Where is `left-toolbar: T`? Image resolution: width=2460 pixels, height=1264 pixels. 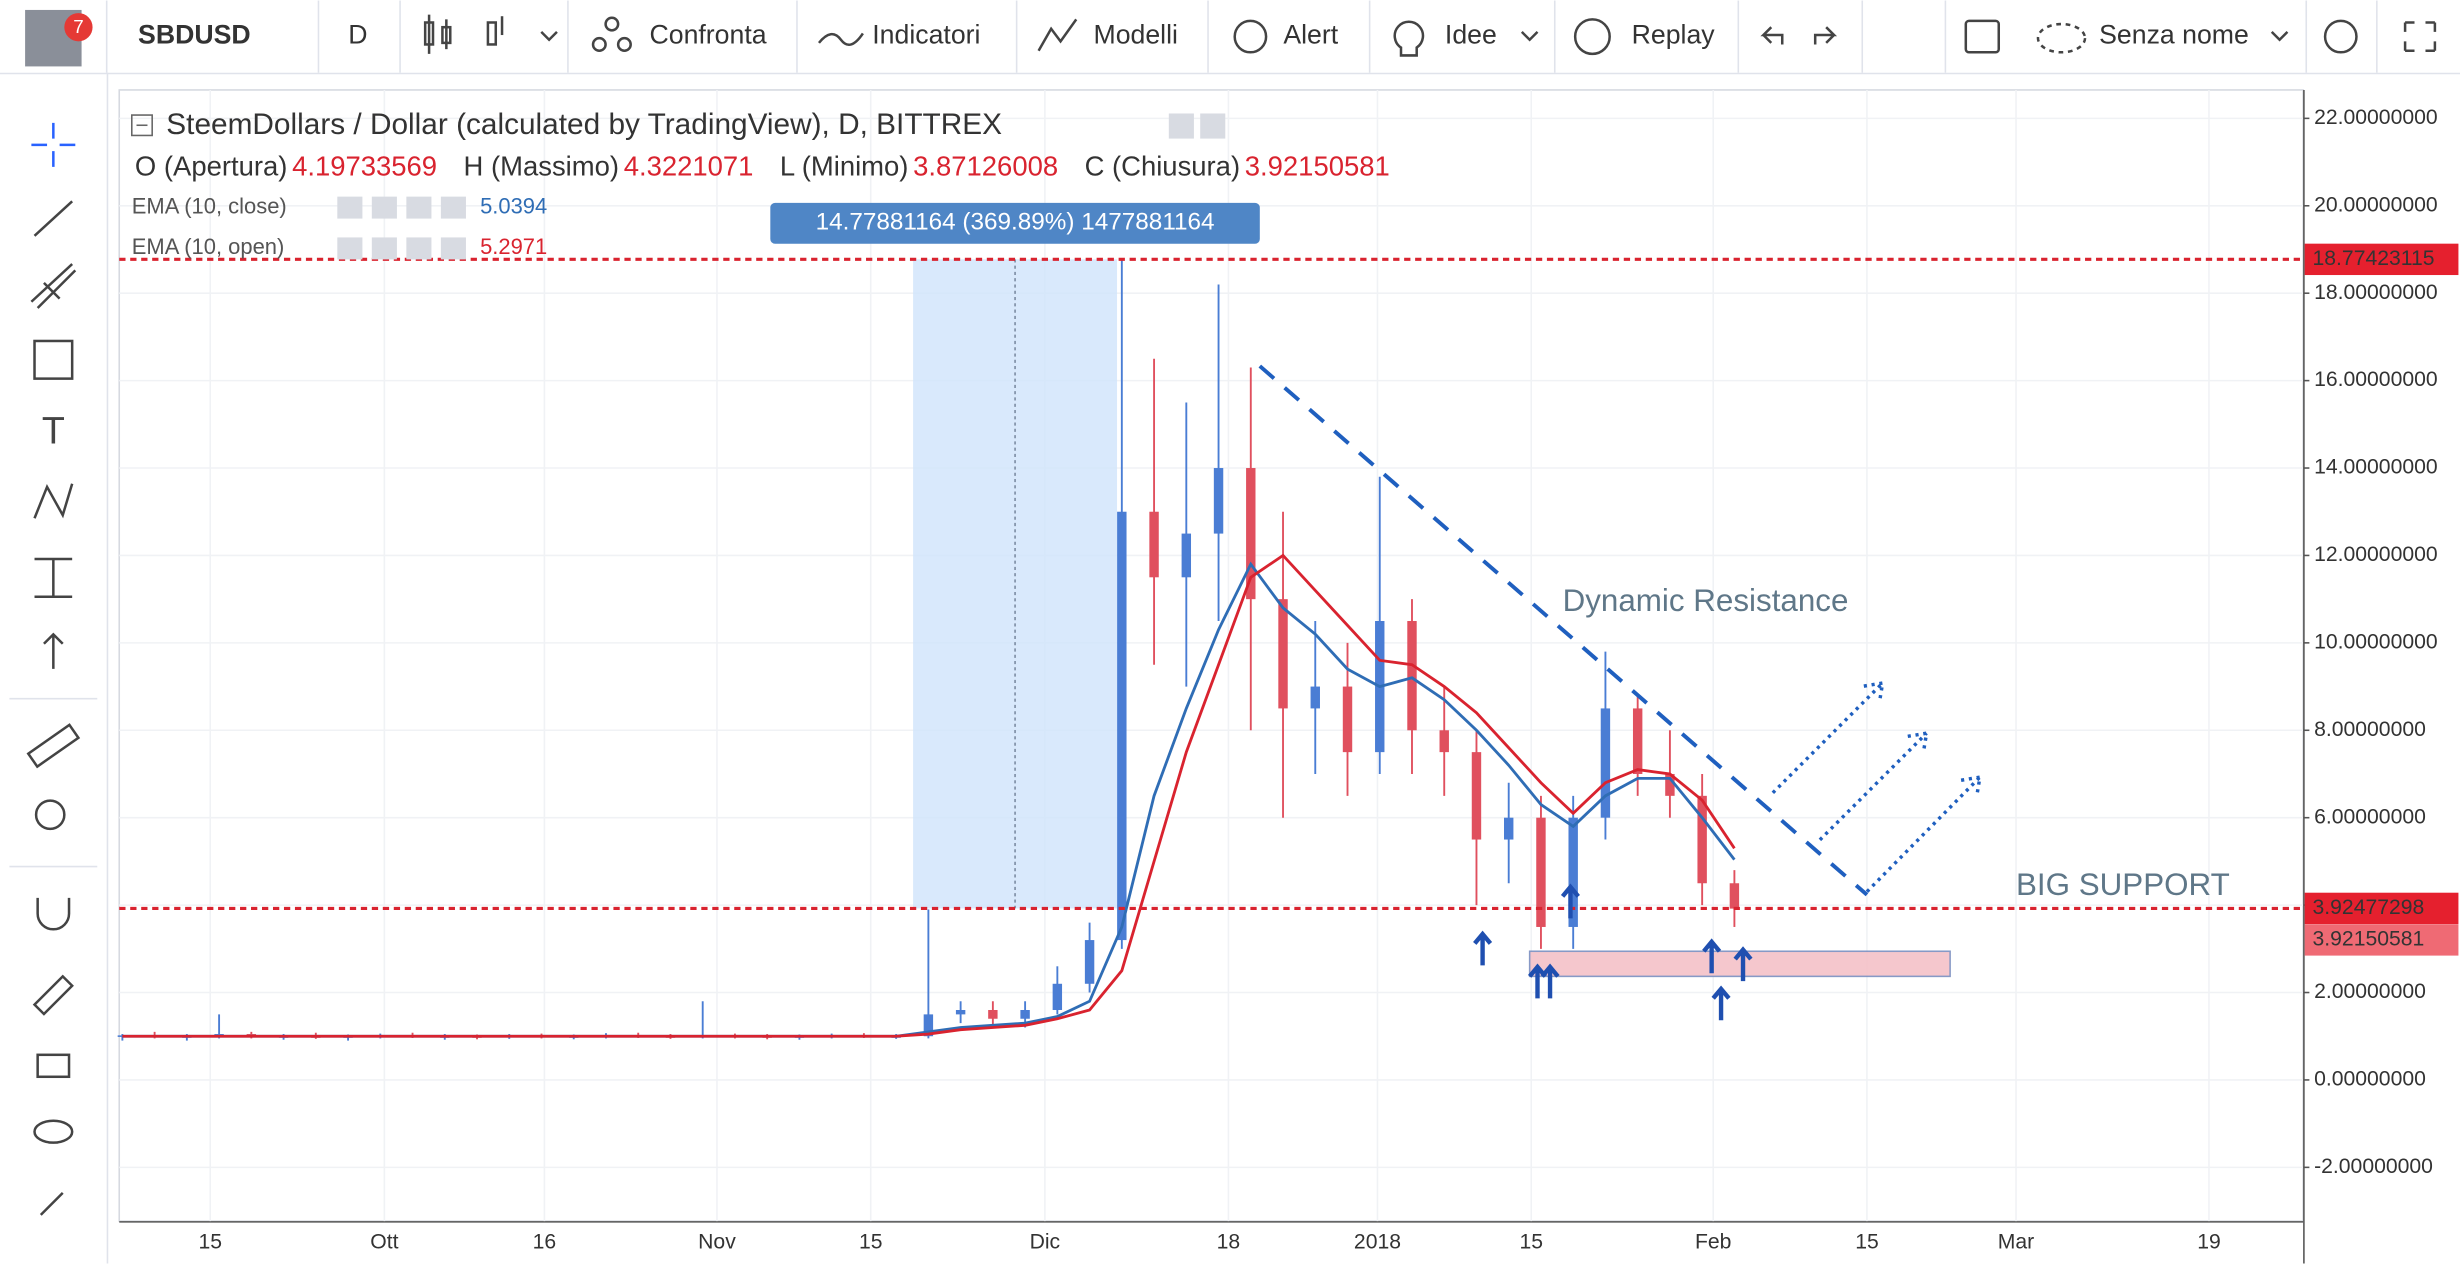 left-toolbar: T is located at coordinates (59, 668).